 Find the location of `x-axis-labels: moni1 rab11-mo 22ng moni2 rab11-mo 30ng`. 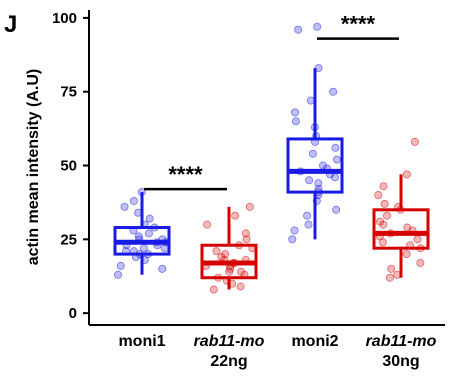

x-axis-labels: moni1 rab11-mo 22ng moni2 rab11-mo 30ng is located at coordinates (277, 351).